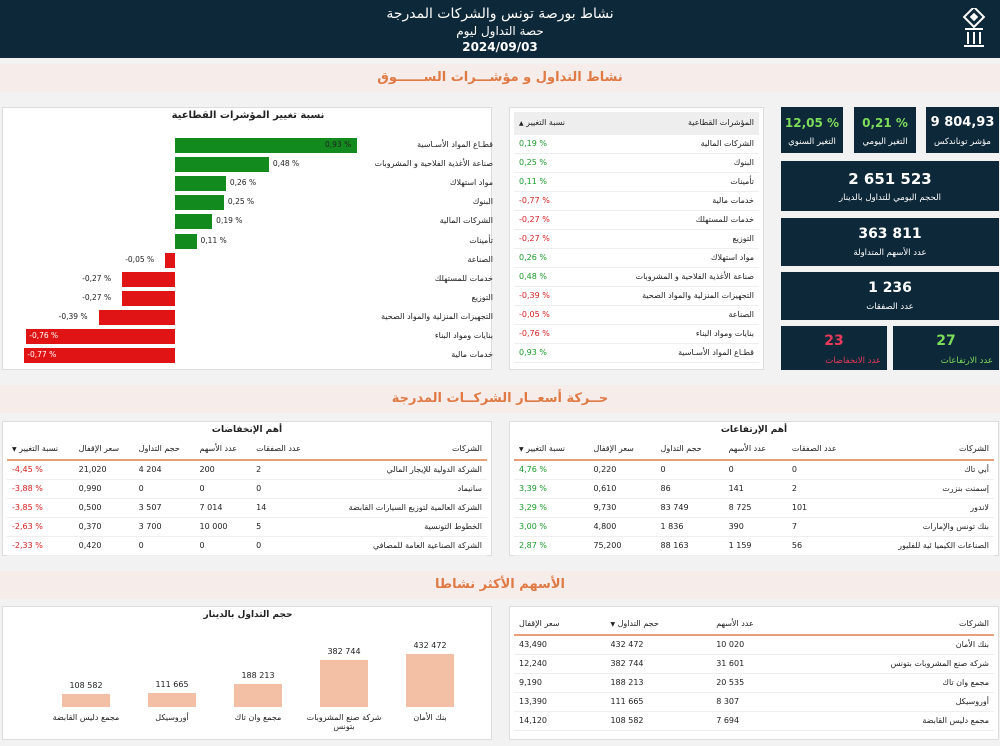 The width and height of the screenshot is (1000, 746). Describe the element at coordinates (40, 449) in the screenshot. I see `losers-col-header: ▼ نسبة التغيير` at that location.